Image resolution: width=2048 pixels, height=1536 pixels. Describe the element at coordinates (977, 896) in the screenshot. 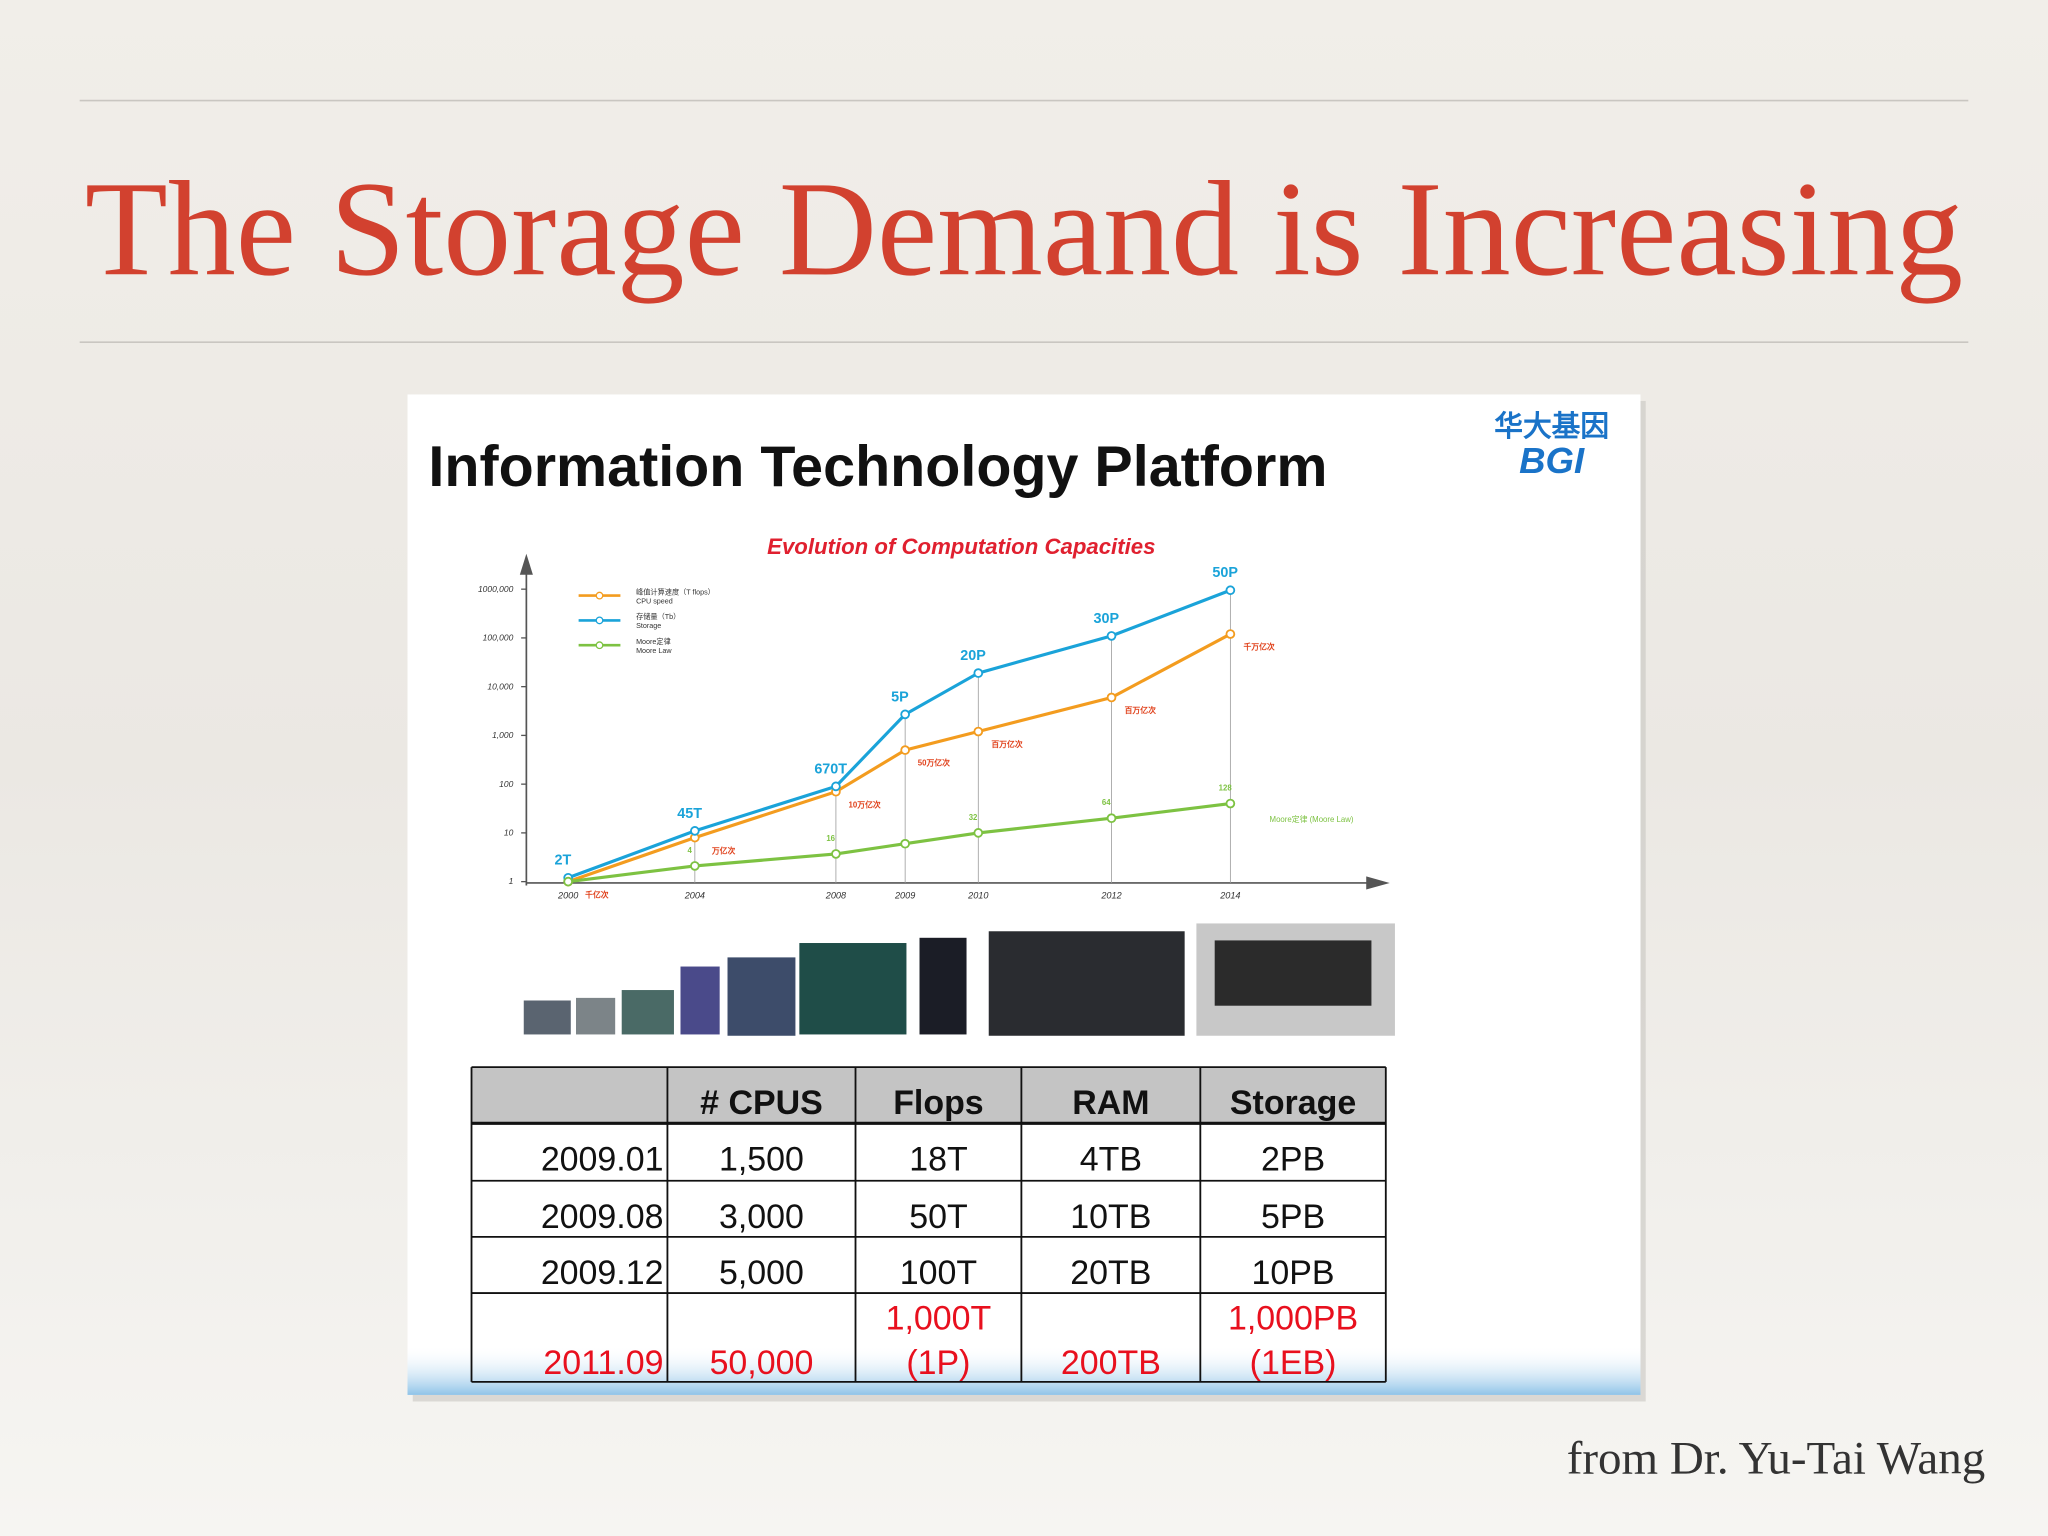

I see `x-tick-label: 2010` at that location.